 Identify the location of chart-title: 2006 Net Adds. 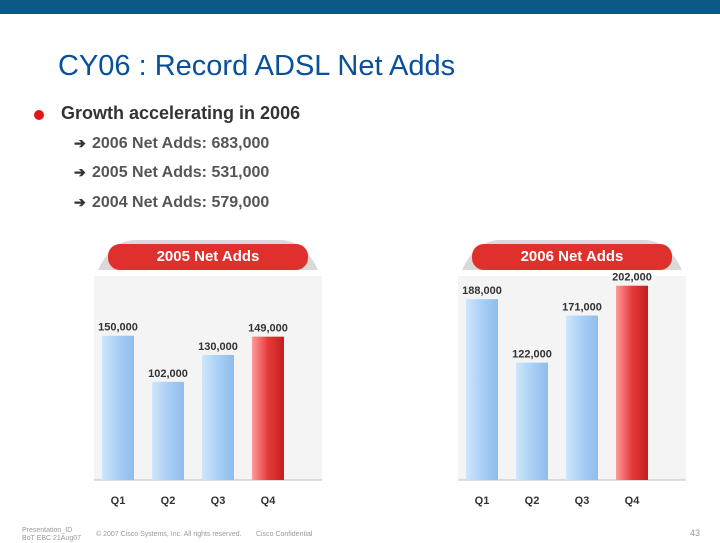
(572, 256).